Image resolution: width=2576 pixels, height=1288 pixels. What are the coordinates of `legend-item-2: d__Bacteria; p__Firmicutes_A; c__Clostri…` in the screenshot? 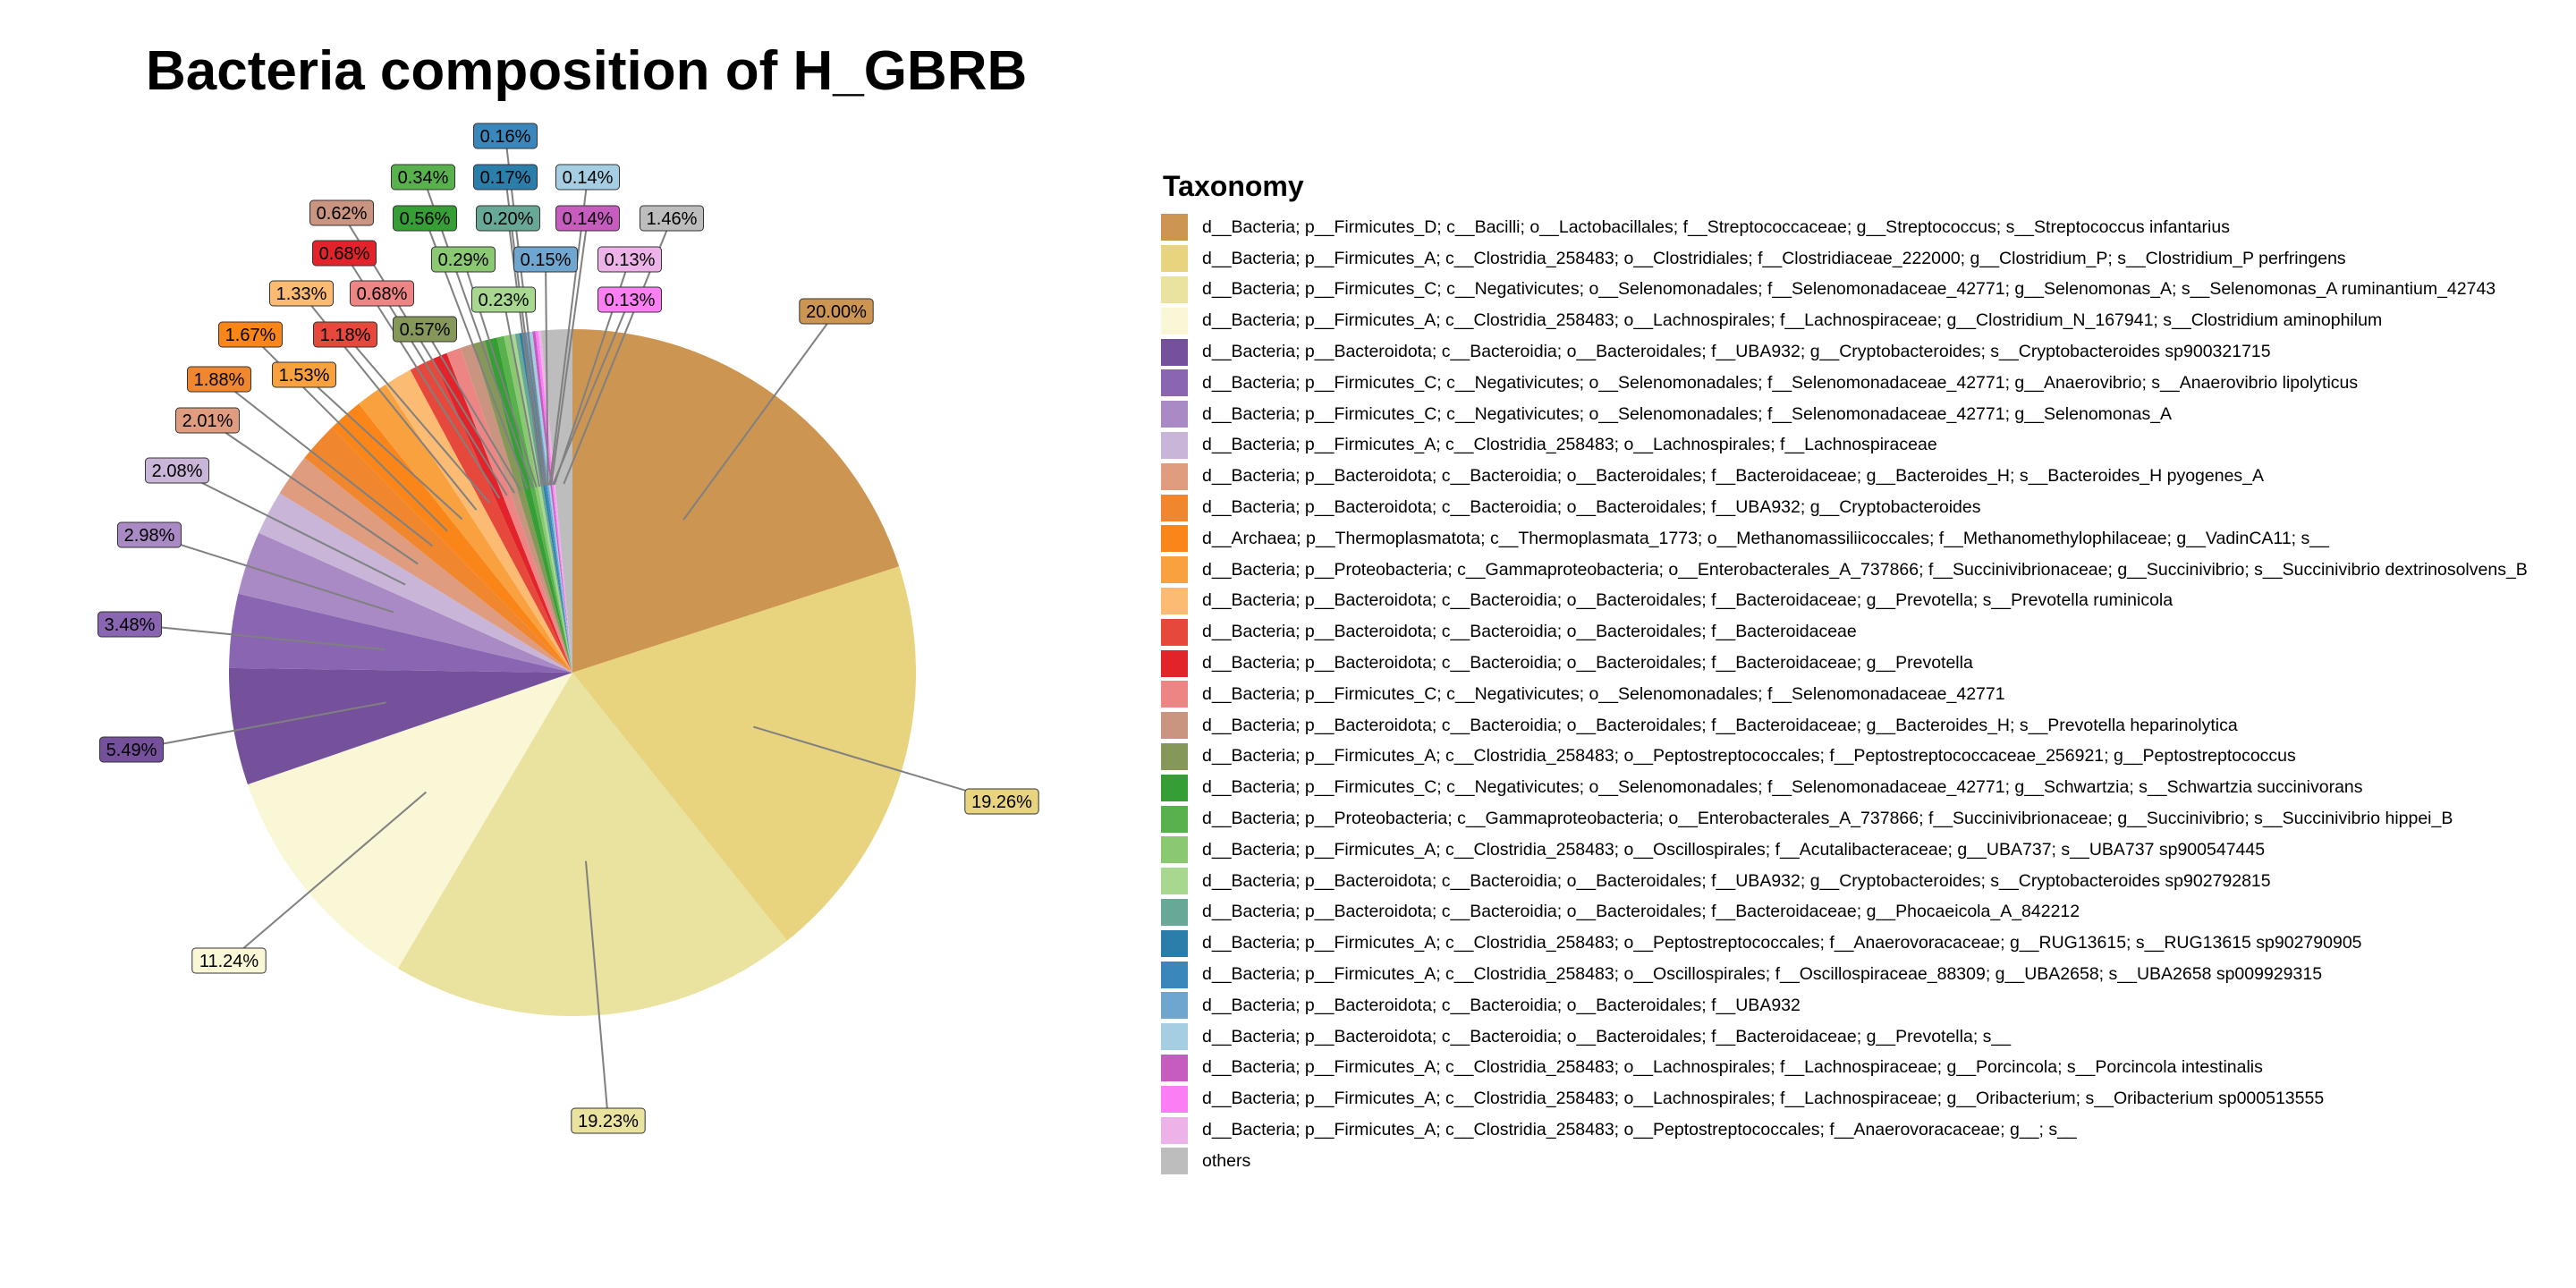 It's located at (1844, 259).